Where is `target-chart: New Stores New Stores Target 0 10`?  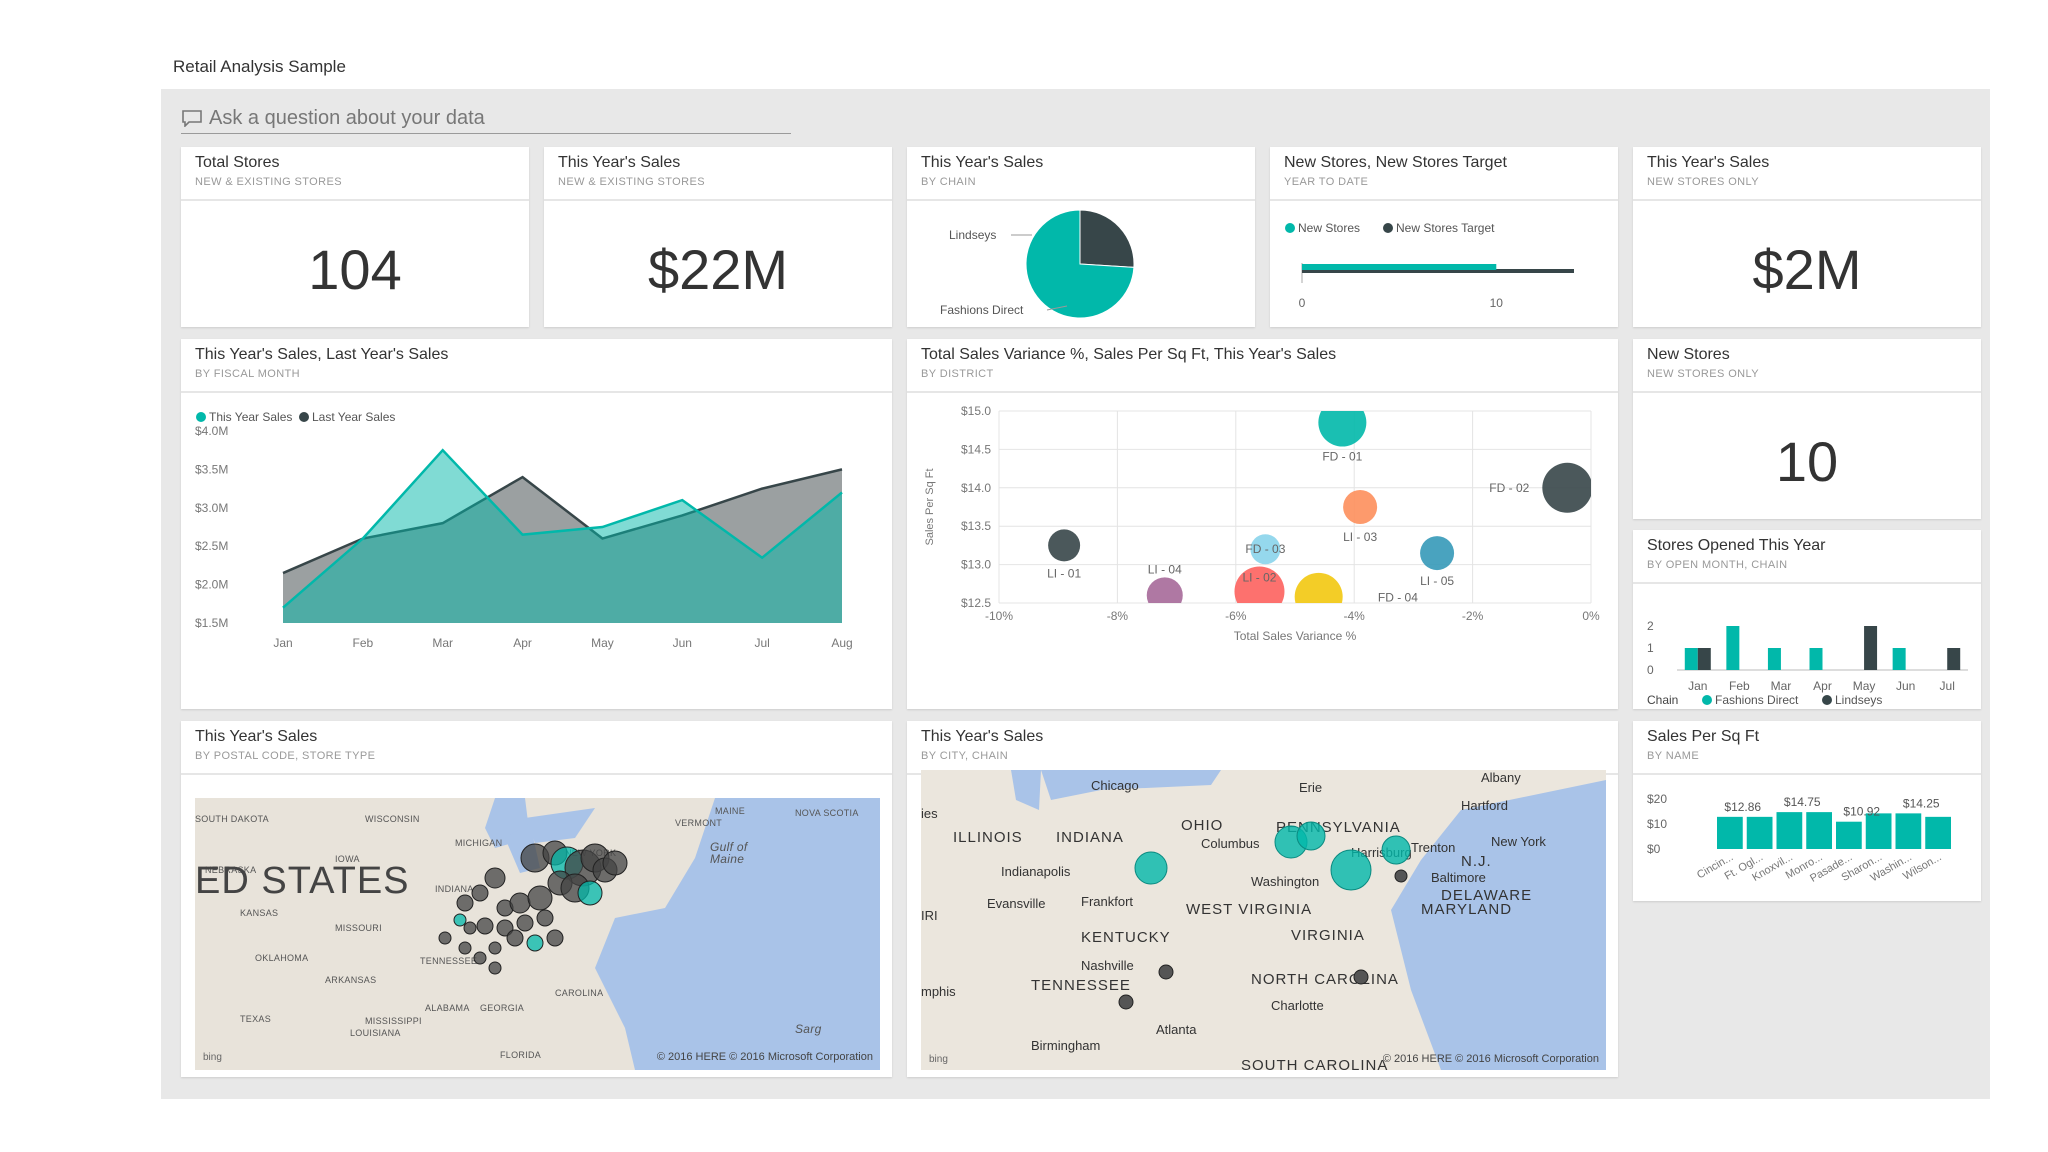 target-chart: New Stores New Stores Target 0 10 is located at coordinates (1444, 264).